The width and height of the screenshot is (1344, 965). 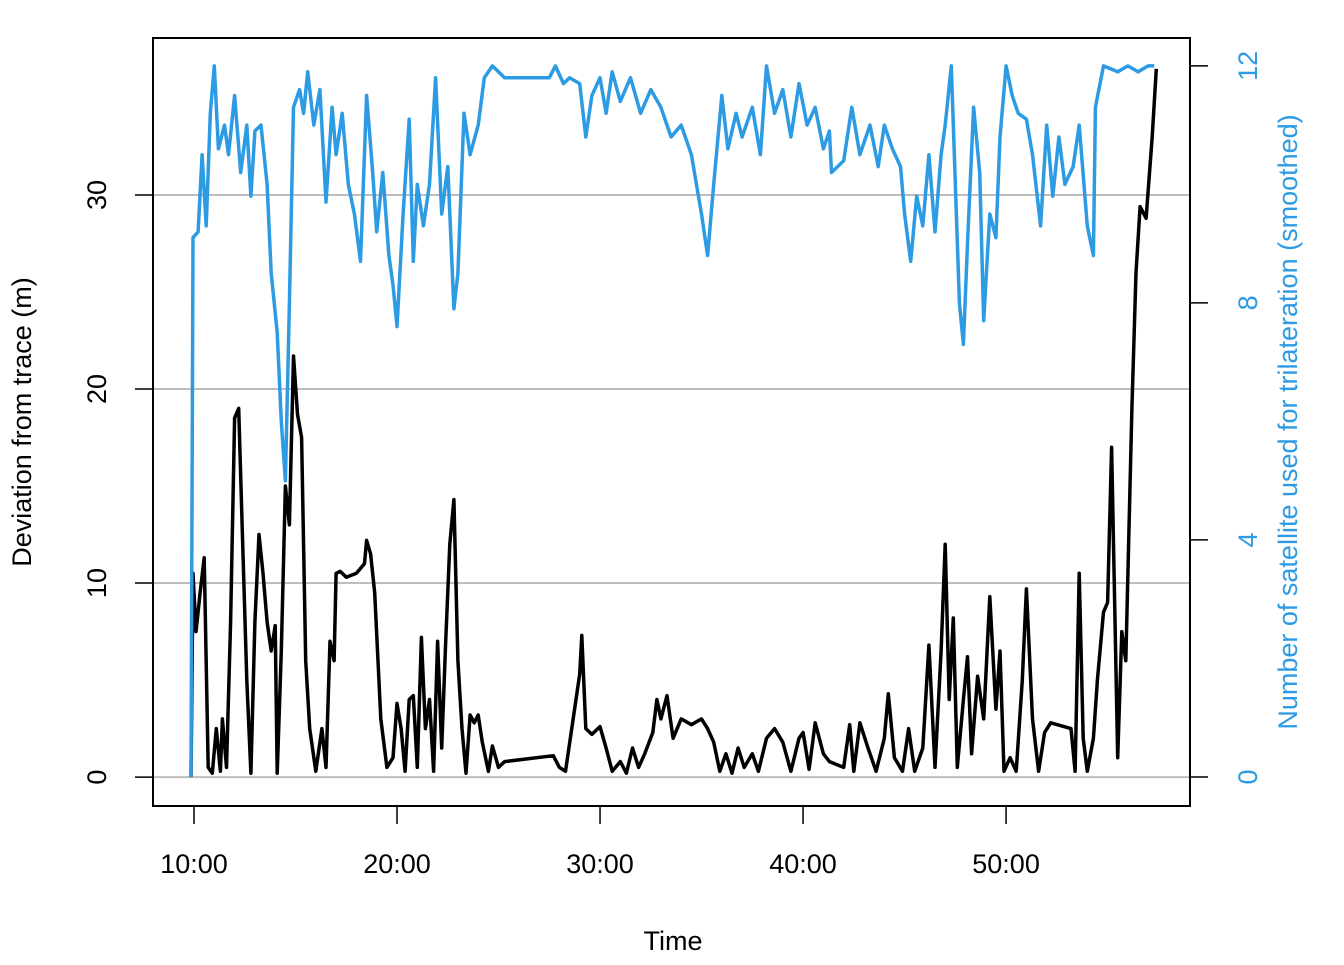 What do you see at coordinates (1006, 864) in the screenshot?
I see `x-tick-label: 50:00` at bounding box center [1006, 864].